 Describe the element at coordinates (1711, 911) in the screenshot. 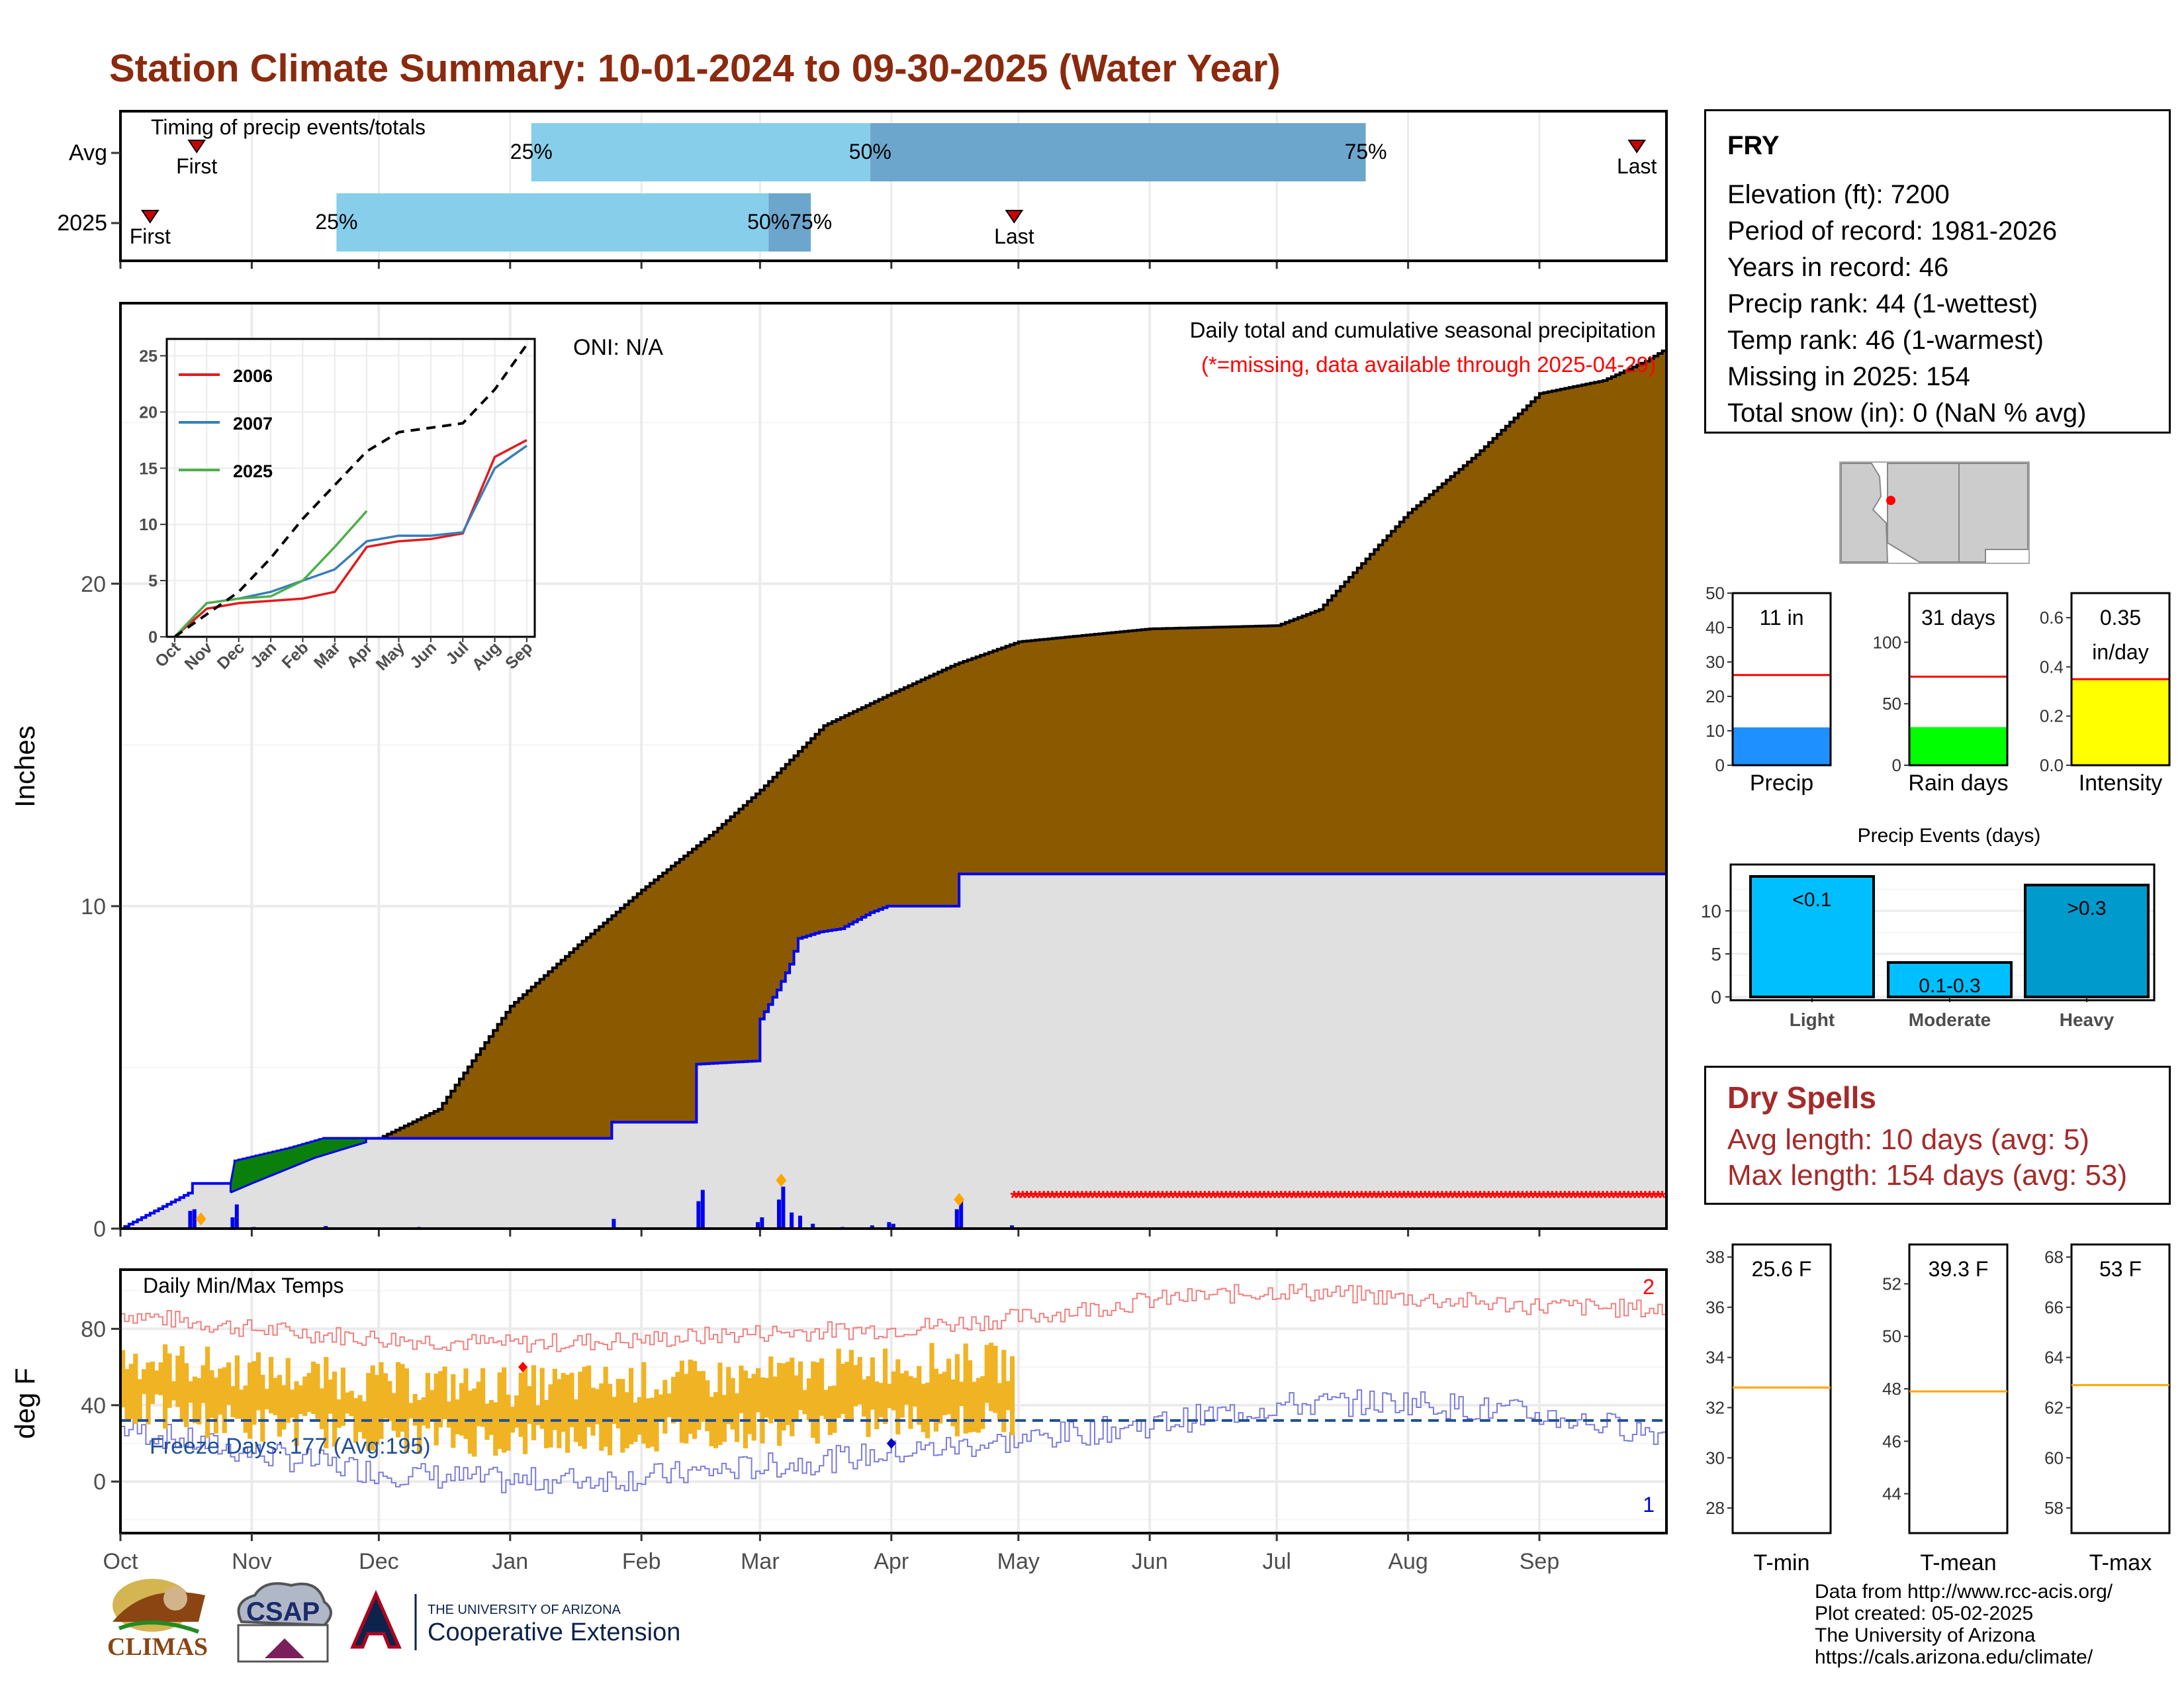

I see `events-ytick-label: 10` at that location.